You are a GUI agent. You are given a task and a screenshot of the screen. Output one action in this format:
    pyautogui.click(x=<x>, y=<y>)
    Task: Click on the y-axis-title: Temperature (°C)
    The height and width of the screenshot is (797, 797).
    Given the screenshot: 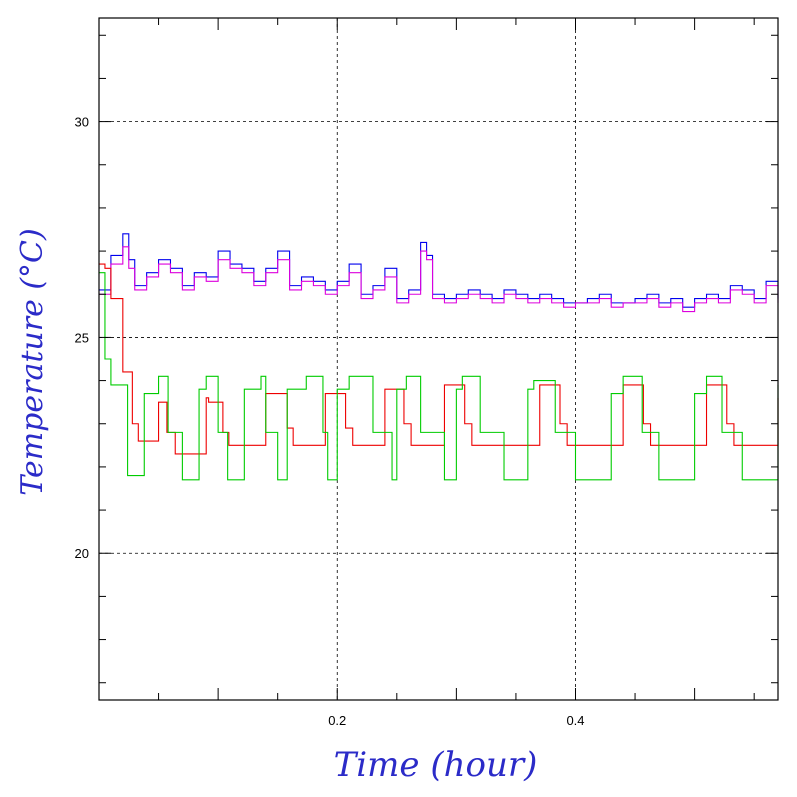 What is the action you would take?
    pyautogui.click(x=32, y=361)
    